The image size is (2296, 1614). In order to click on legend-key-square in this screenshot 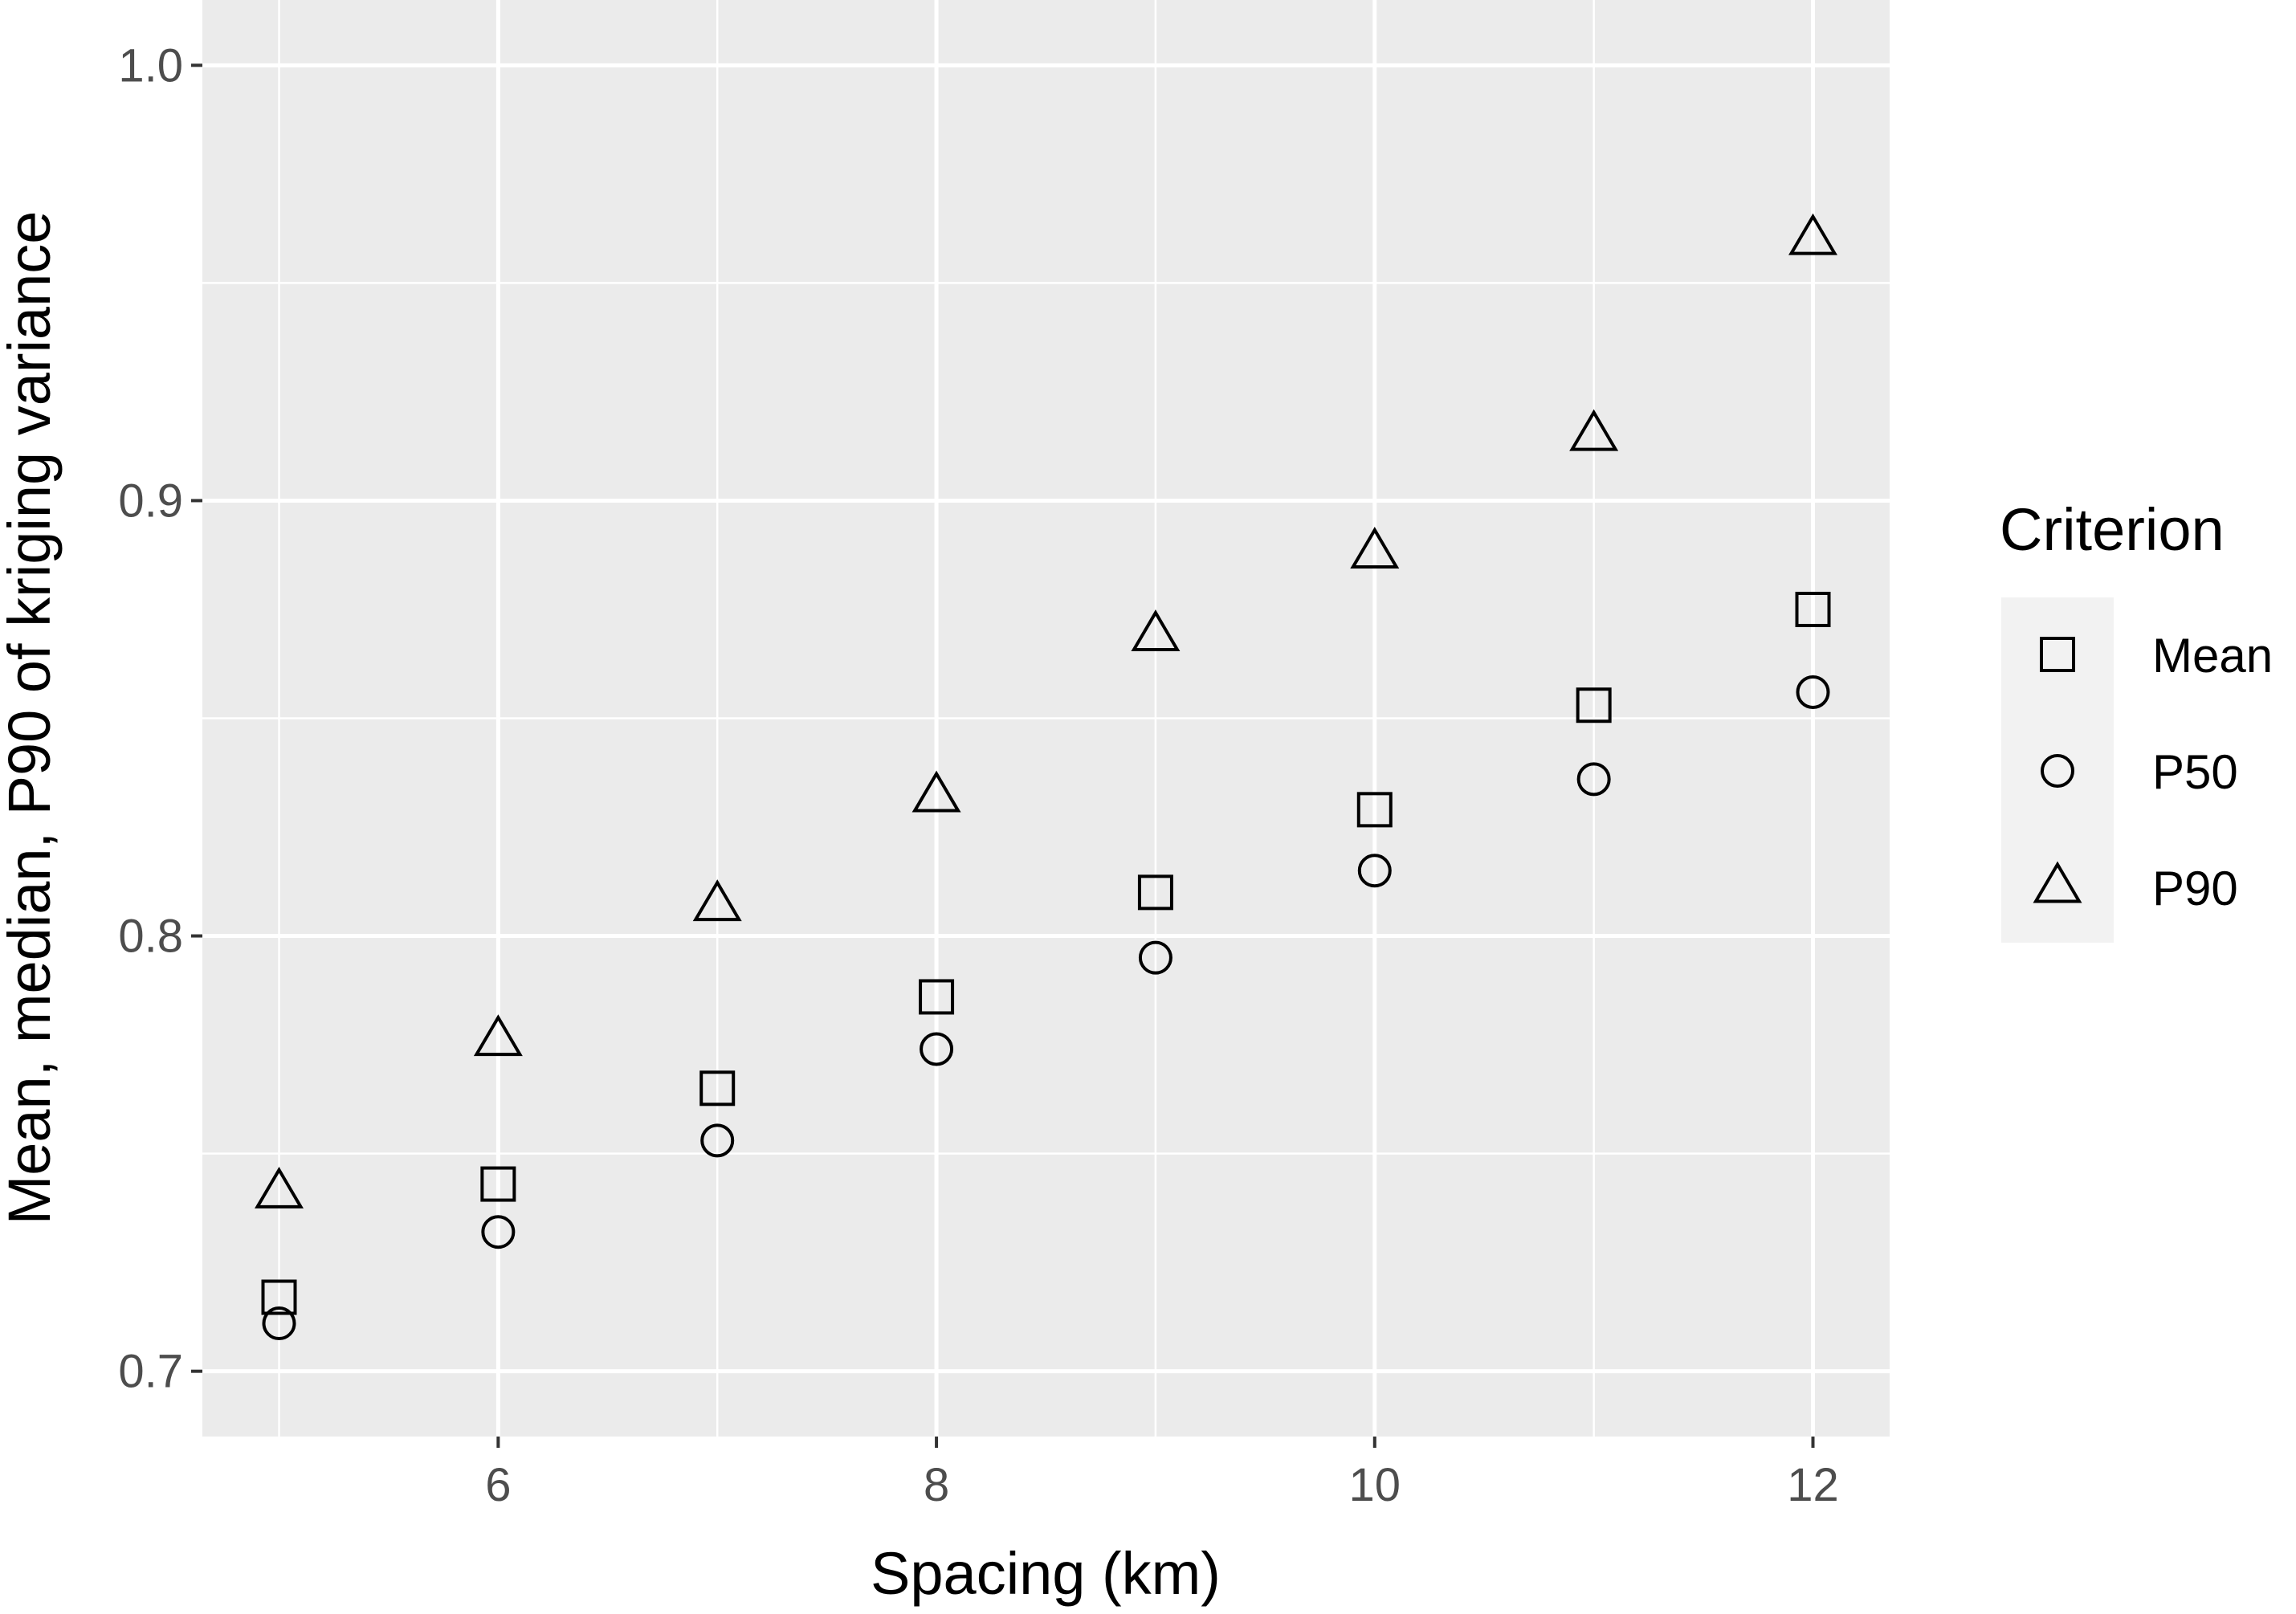, I will do `click(2058, 654)`.